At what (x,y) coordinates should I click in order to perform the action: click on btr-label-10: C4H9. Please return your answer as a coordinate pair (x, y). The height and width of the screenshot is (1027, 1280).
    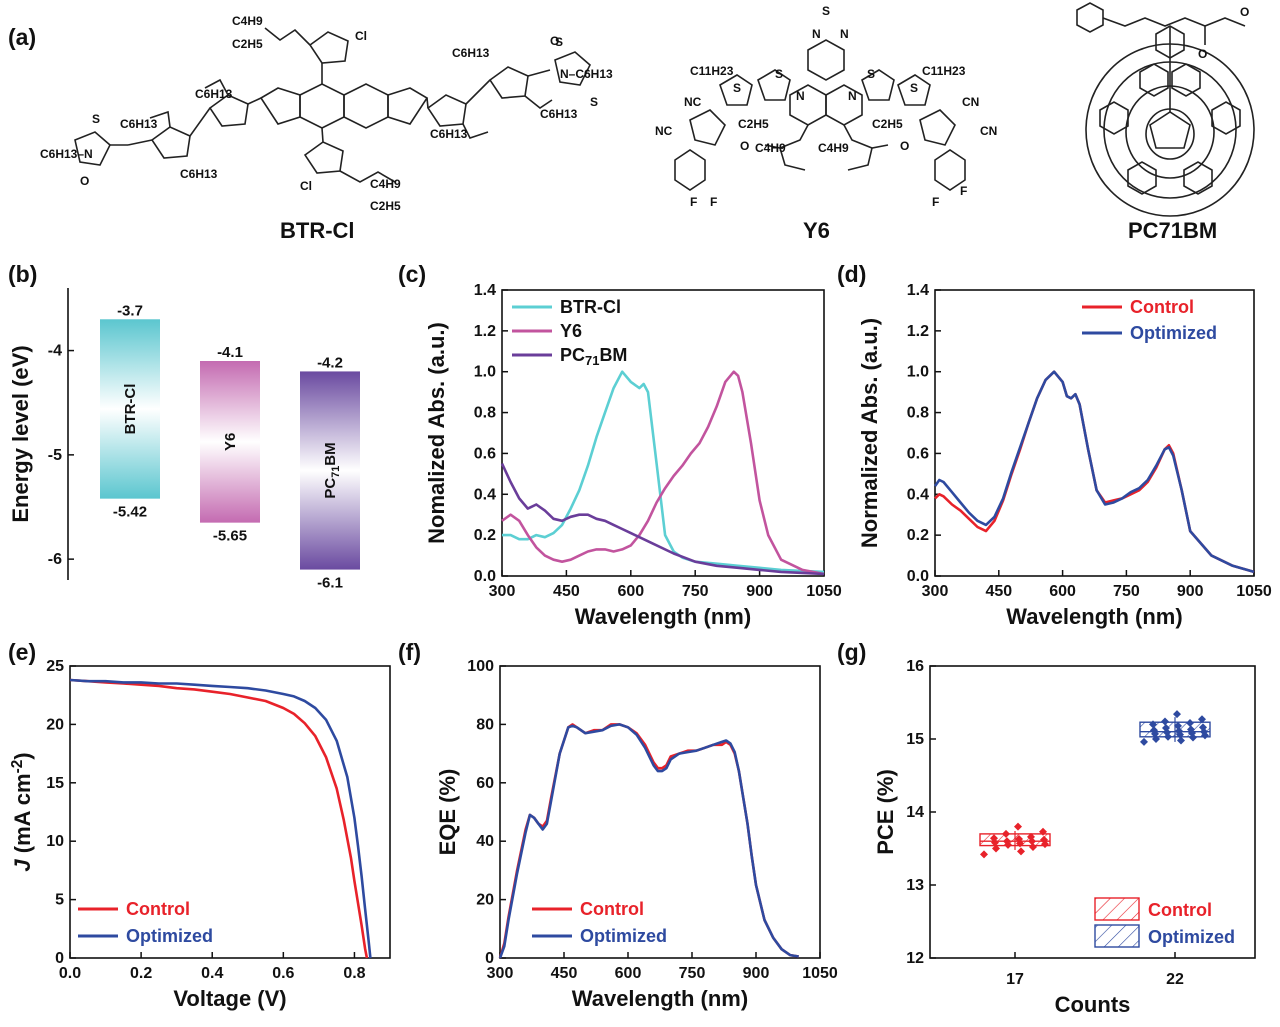
    Looking at the image, I should click on (385, 184).